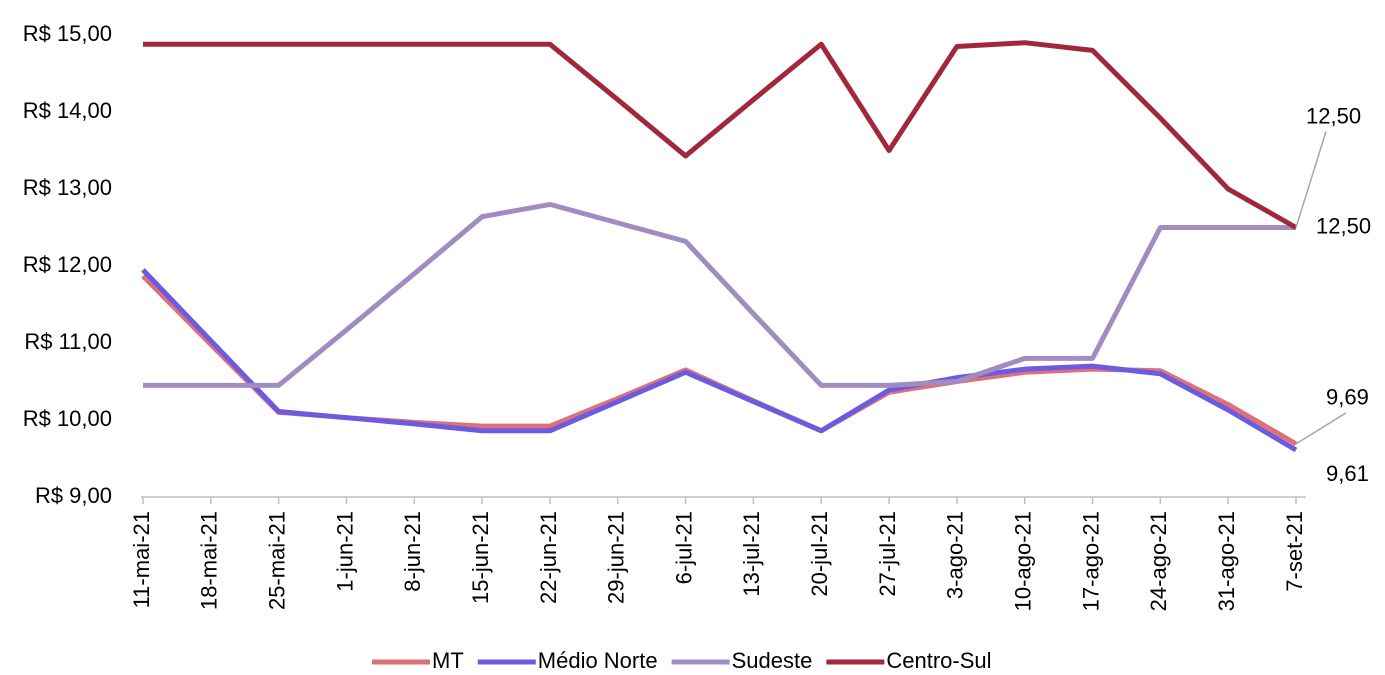 Image resolution: width=1385 pixels, height=675 pixels. What do you see at coordinates (67, 110) in the screenshot?
I see `y-tick-label: R$ 14,00` at bounding box center [67, 110].